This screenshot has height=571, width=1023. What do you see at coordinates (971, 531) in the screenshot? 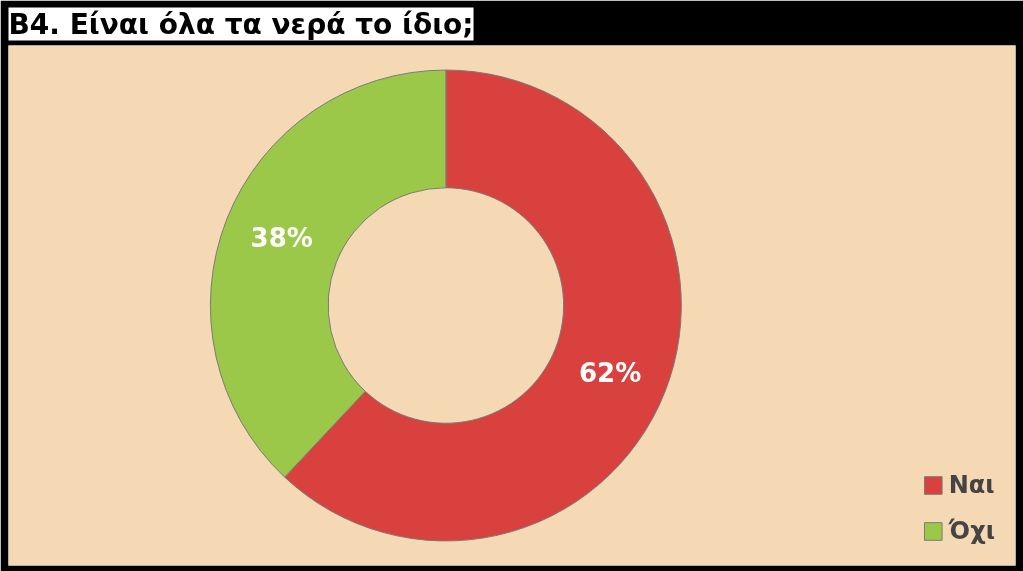
I see `legend-label: Όχι` at bounding box center [971, 531].